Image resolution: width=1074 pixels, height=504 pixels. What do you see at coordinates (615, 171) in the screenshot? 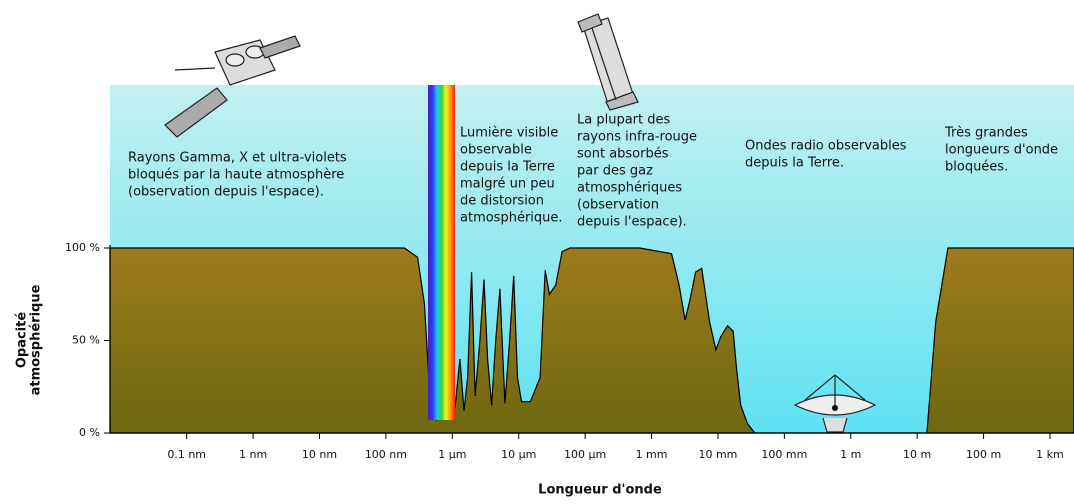
I see `annotation-line: par des gaz` at bounding box center [615, 171].